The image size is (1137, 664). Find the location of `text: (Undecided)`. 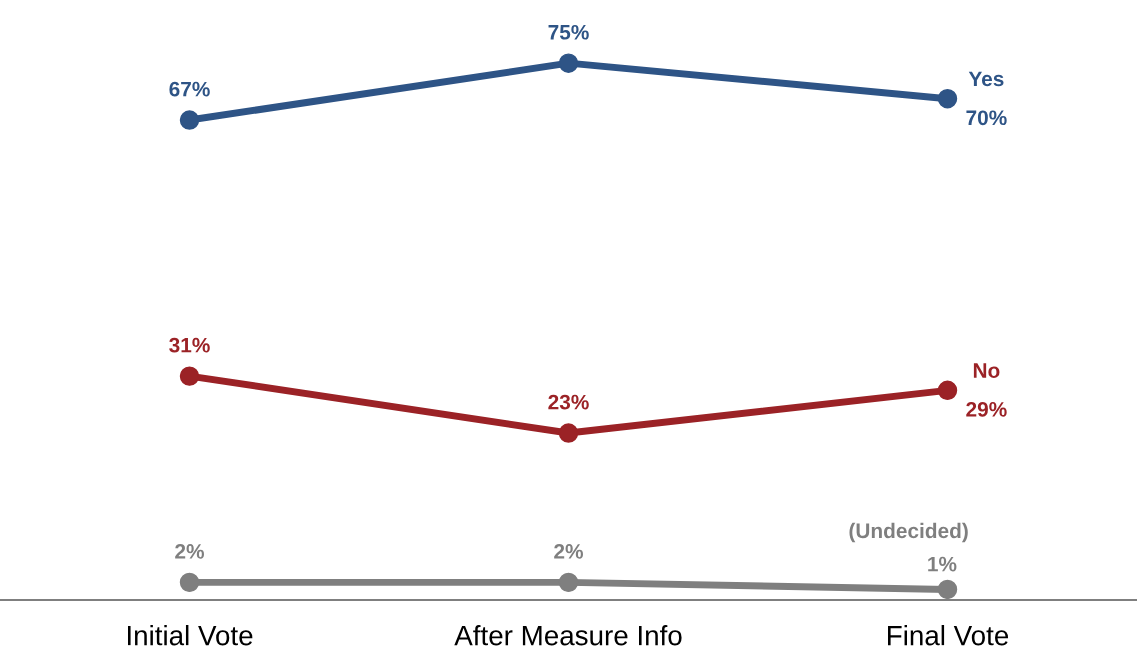

text: (Undecided) is located at coordinates (908, 532).